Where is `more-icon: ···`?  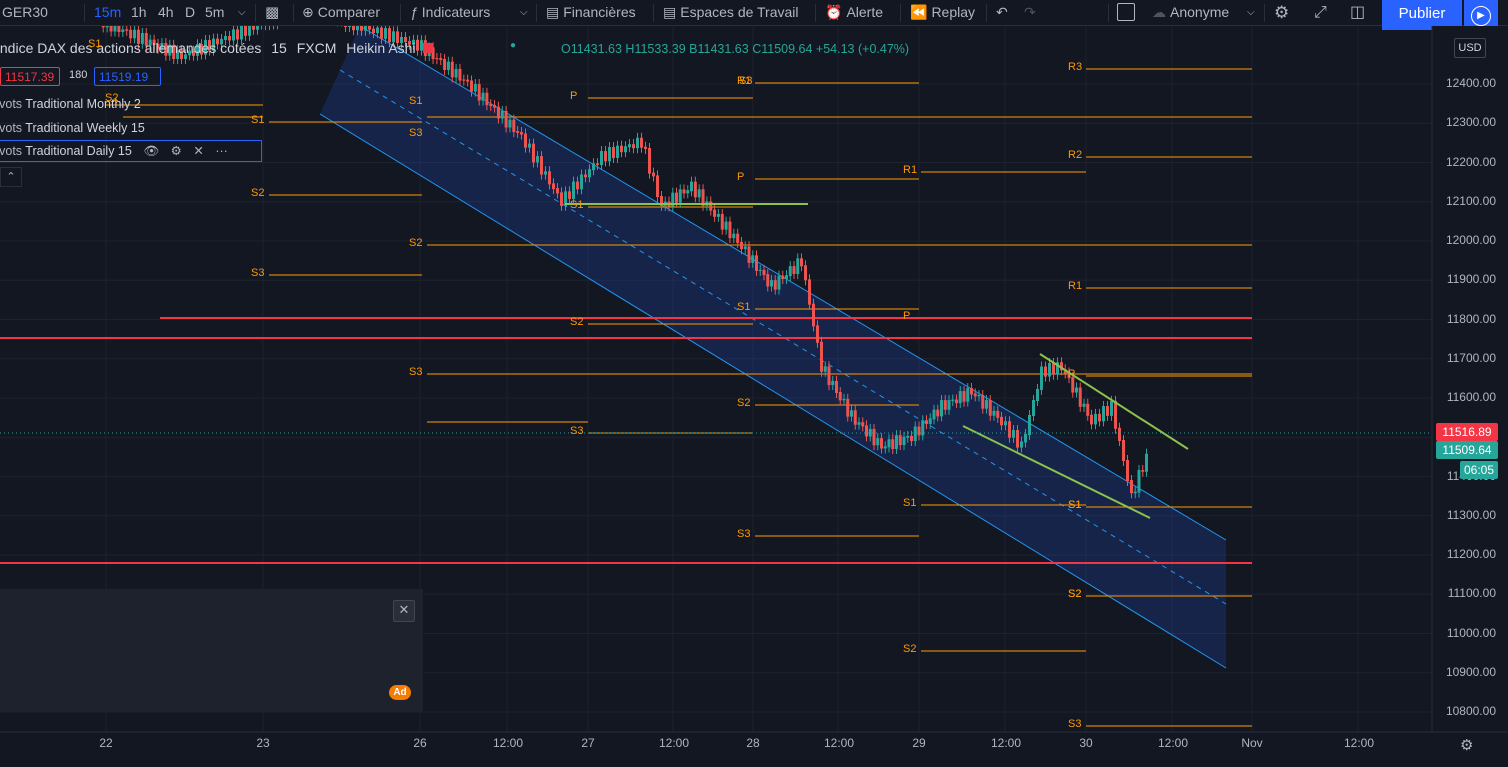
more-icon: ··· is located at coordinates (221, 151).